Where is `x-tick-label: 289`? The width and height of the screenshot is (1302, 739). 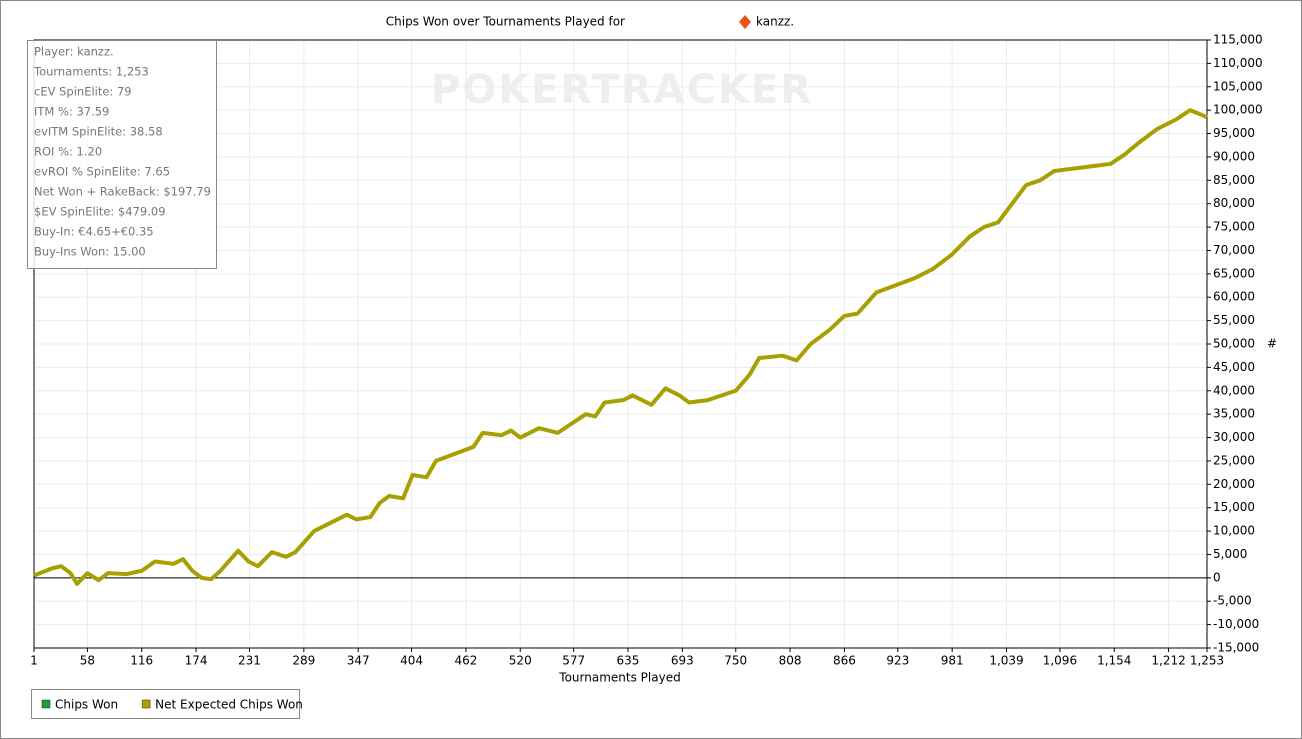 x-tick-label: 289 is located at coordinates (303, 661).